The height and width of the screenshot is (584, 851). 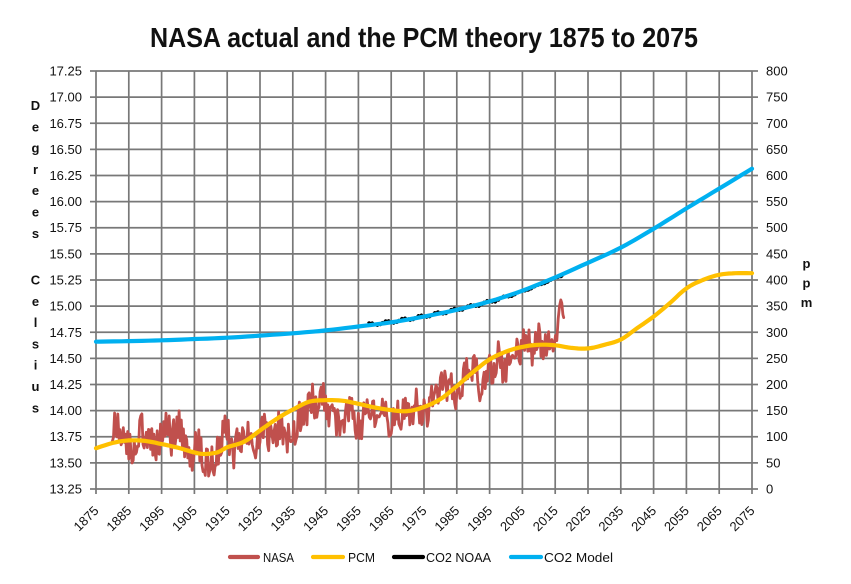 I want to click on svg-text: 13.50, so click(x=65, y=462).